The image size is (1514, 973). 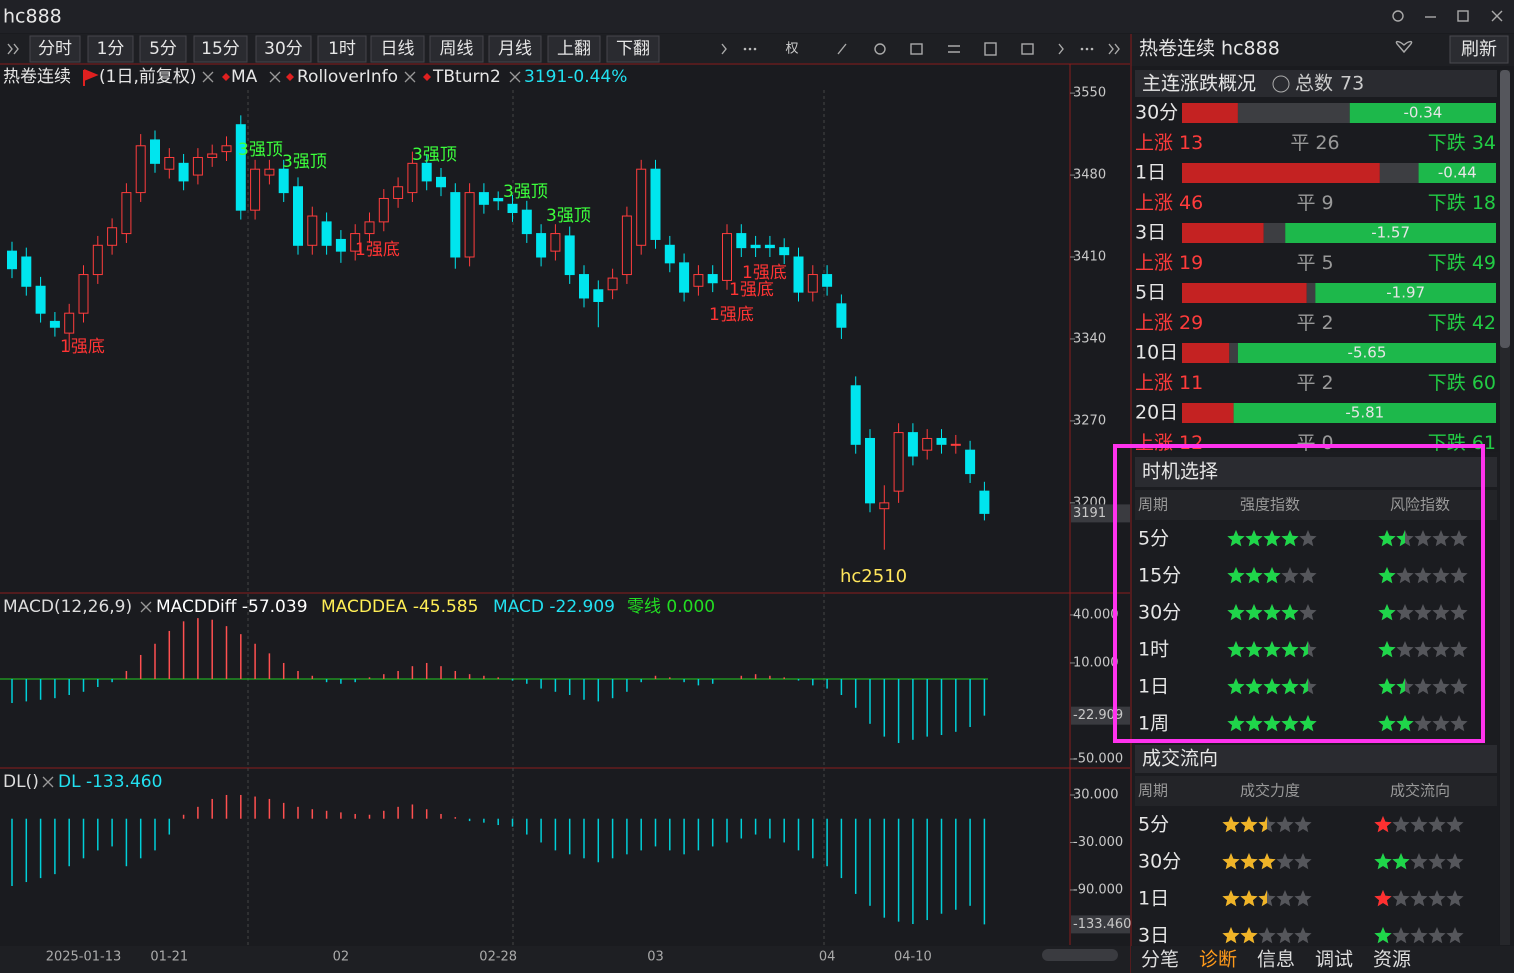 I want to click on more-buttons, so click(x=918, y=49).